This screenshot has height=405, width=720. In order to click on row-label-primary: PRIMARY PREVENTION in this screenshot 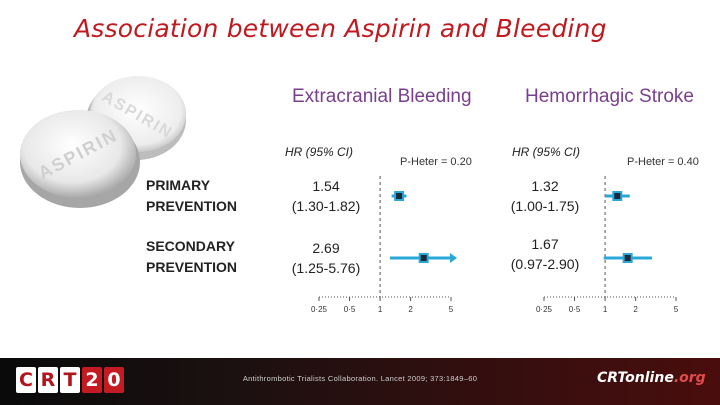, I will do `click(191, 196)`.